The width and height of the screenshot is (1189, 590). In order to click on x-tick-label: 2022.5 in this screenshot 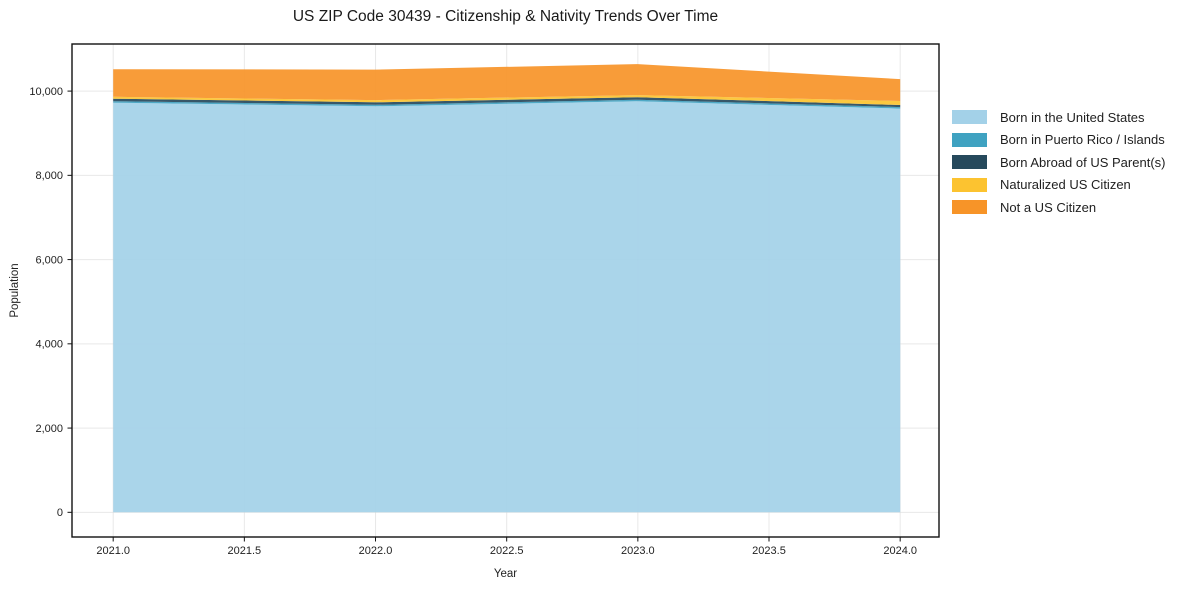, I will do `click(507, 551)`.